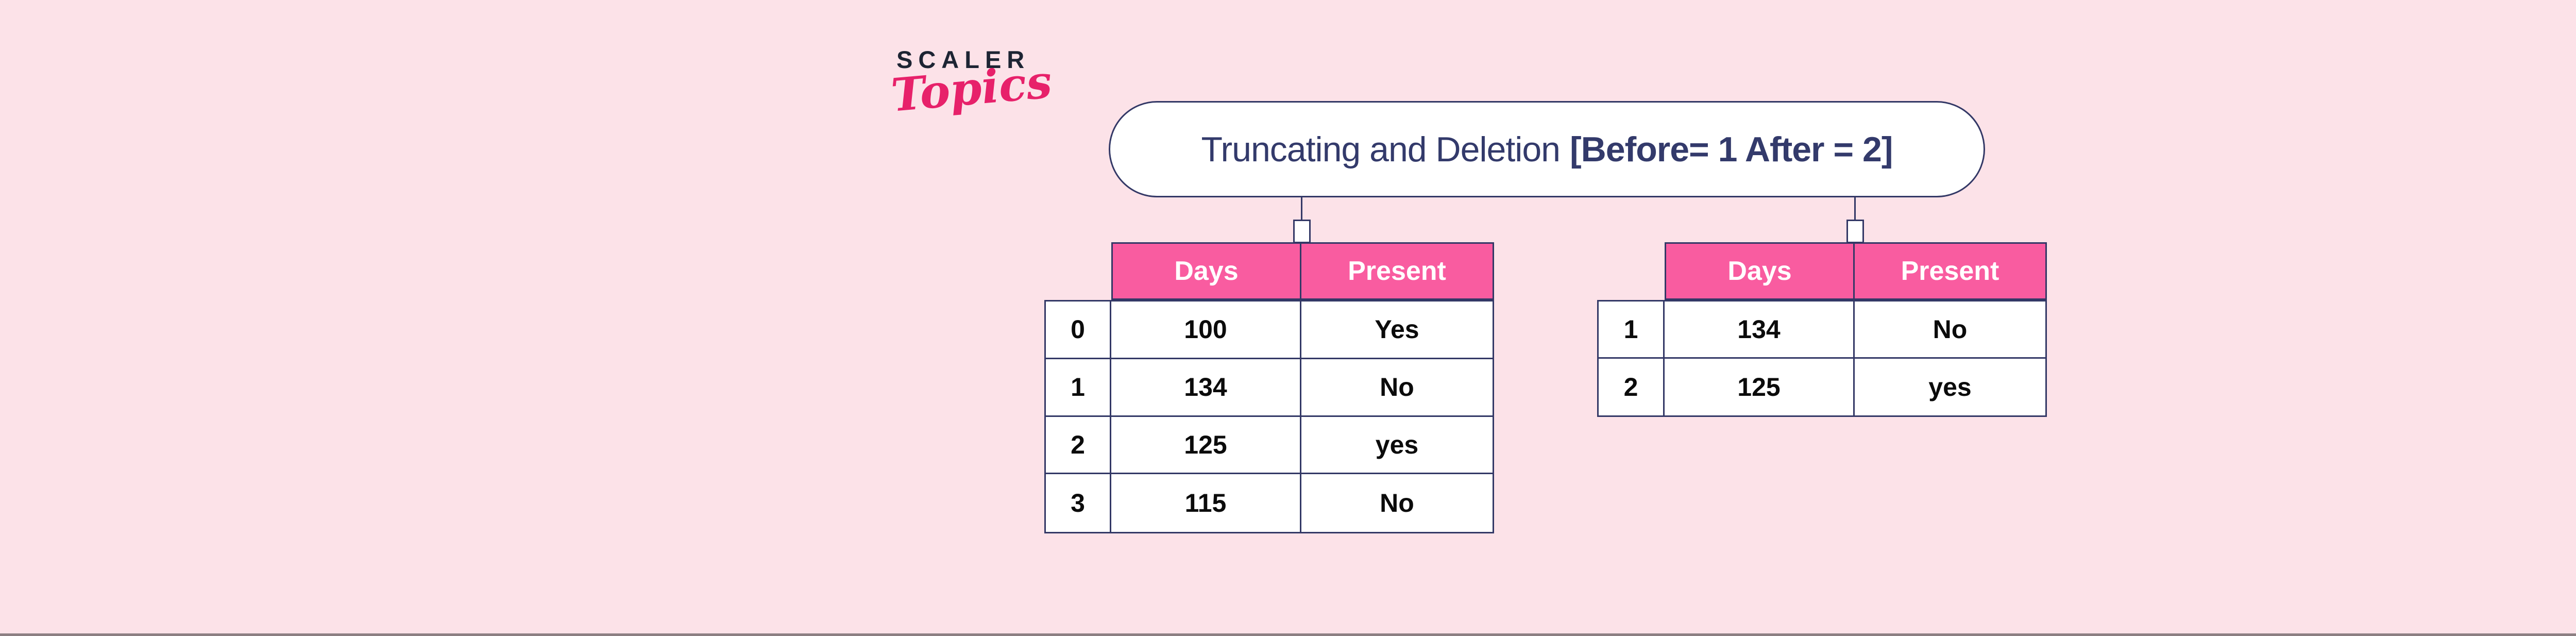  Describe the element at coordinates (1206, 388) in the screenshot. I see `left-table-cell-days-1: 134` at that location.